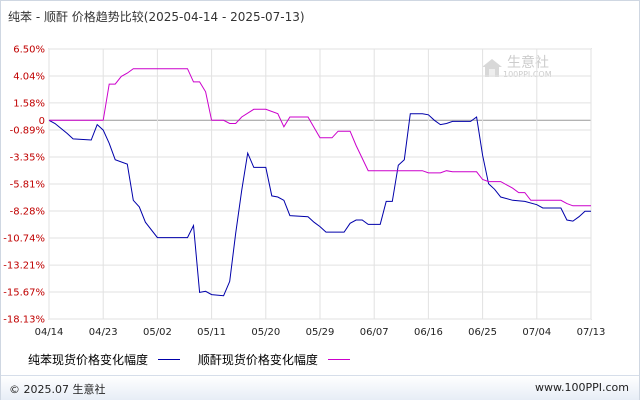 The height and width of the screenshot is (400, 640). I want to click on legend-swatch-maleic-anhydride, so click(338, 359).